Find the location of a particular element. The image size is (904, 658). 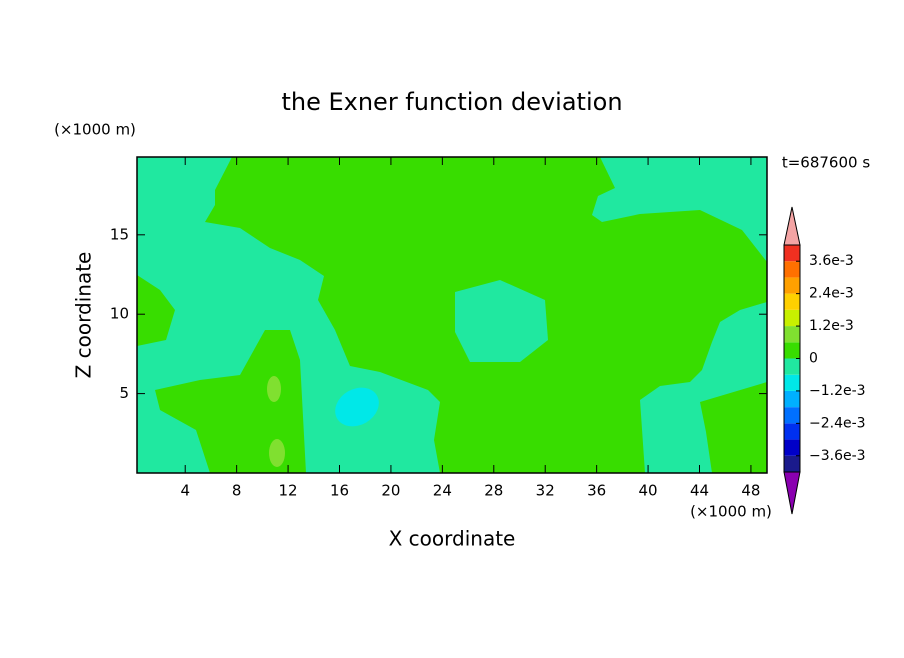

x-unit: (×1000 m) is located at coordinates (731, 512).